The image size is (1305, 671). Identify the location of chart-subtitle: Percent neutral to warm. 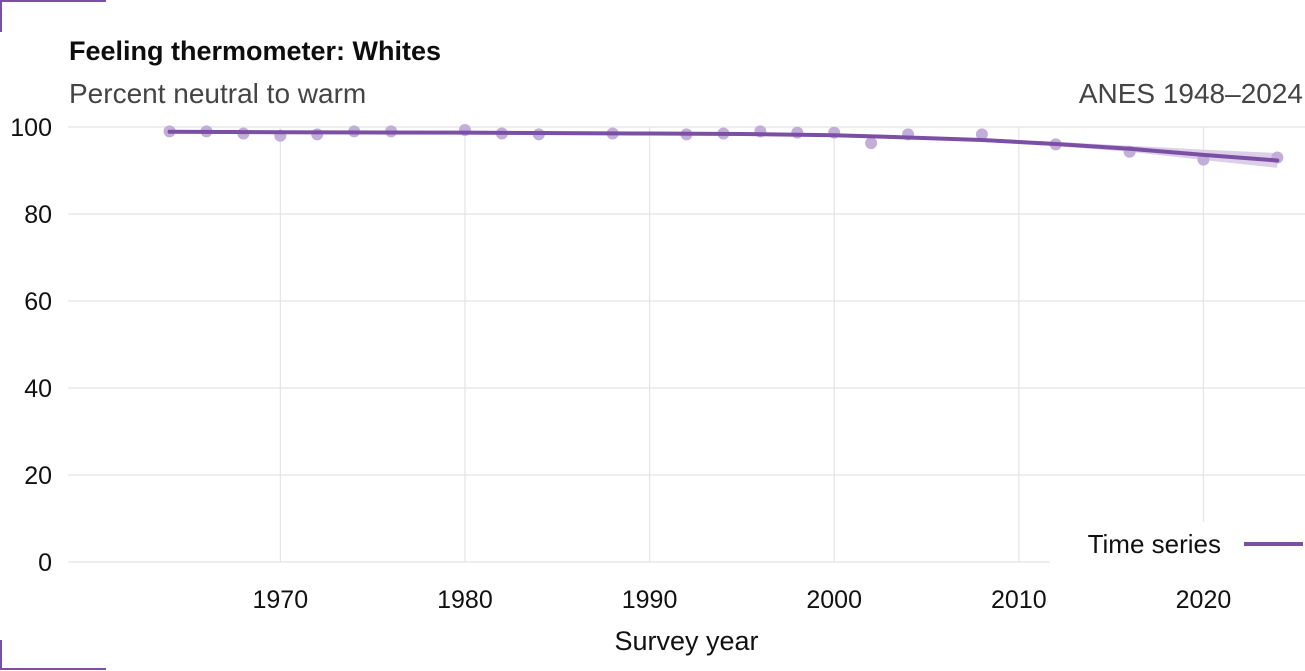
(218, 93).